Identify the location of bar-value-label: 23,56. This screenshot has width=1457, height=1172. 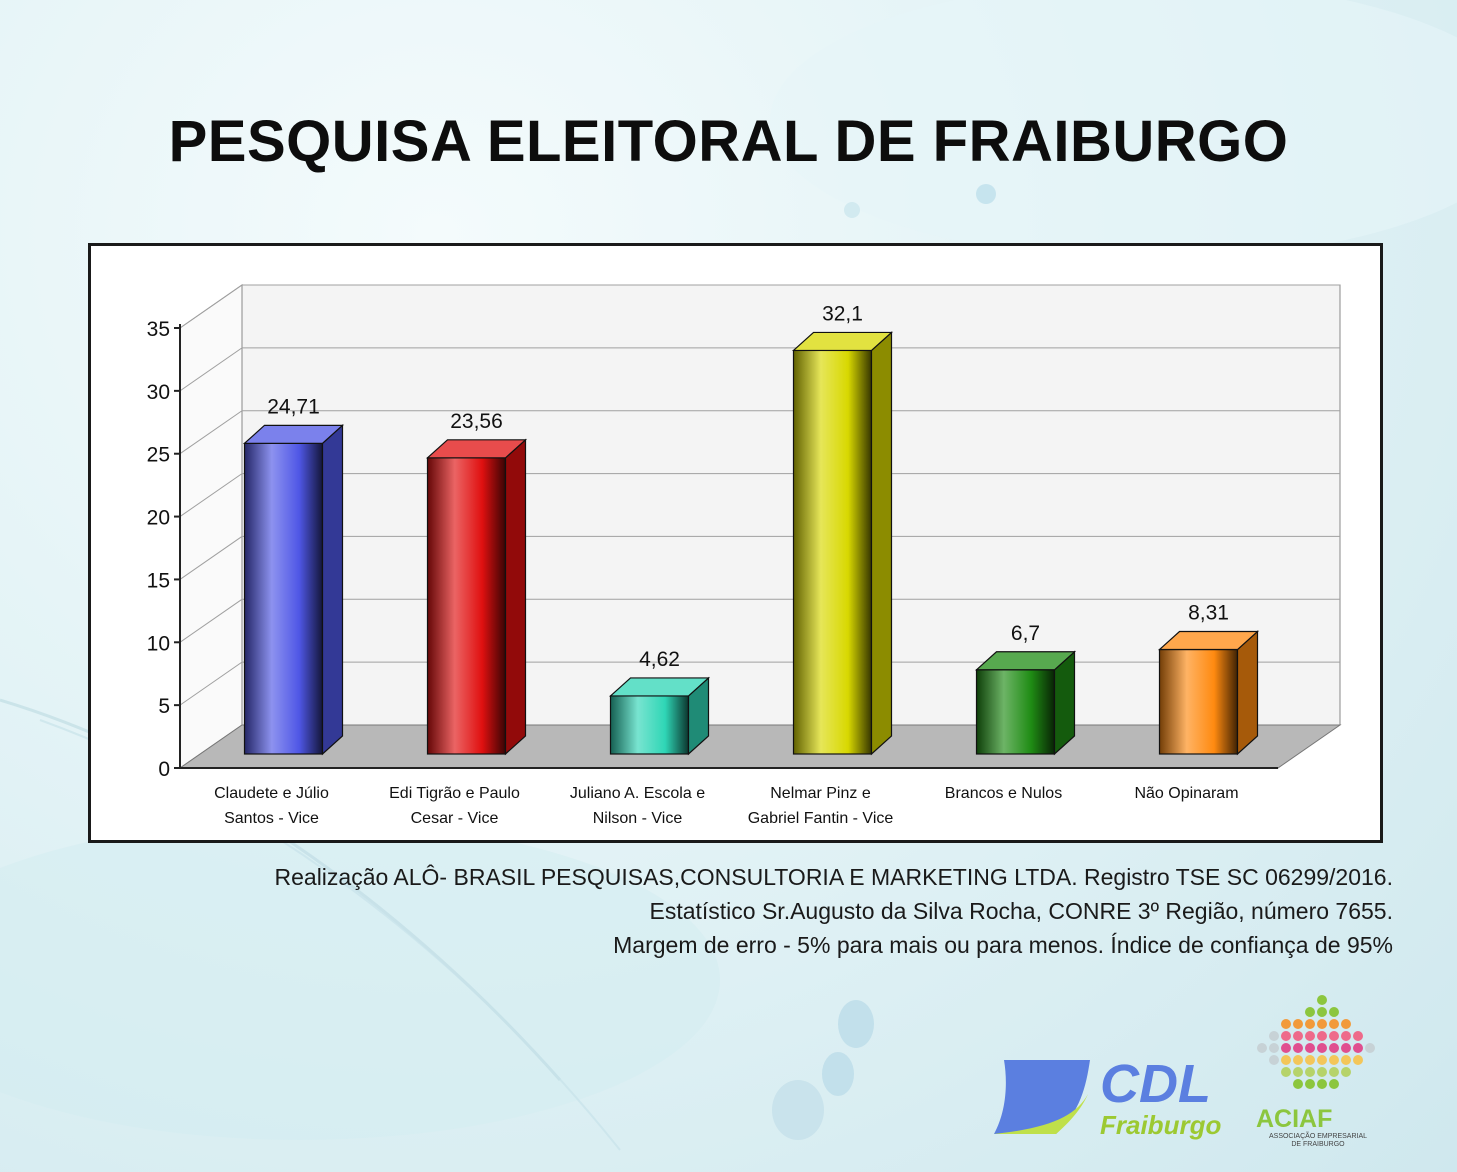
(476, 421).